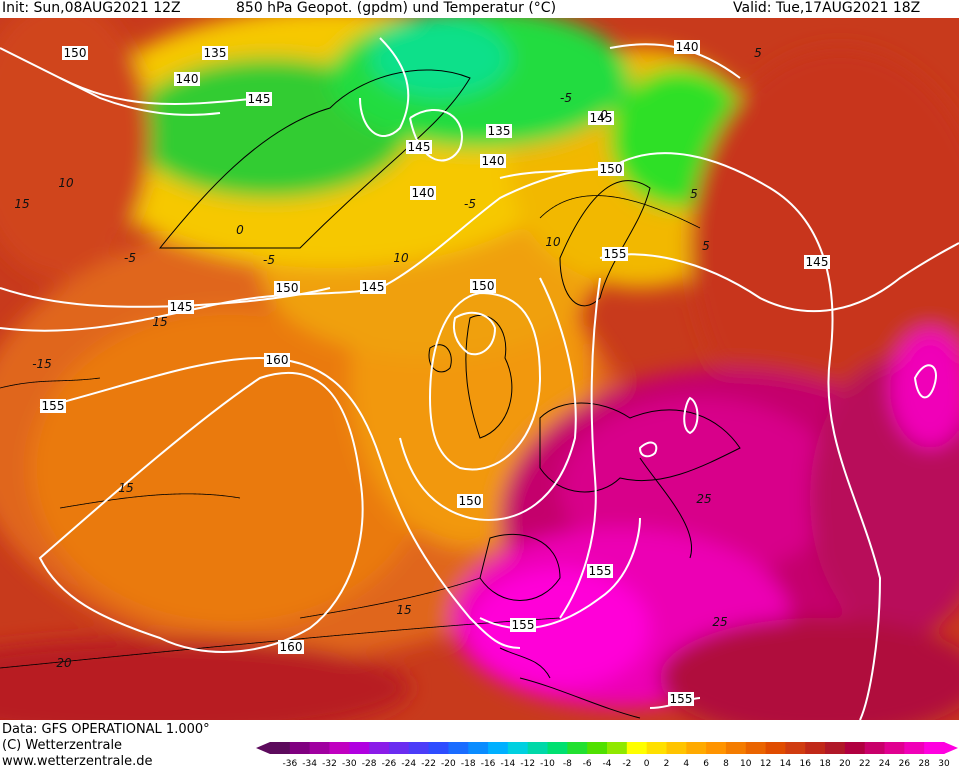 The height and width of the screenshot is (770, 959). What do you see at coordinates (765, 763) in the screenshot?
I see `legend-tick-label: 12` at bounding box center [765, 763].